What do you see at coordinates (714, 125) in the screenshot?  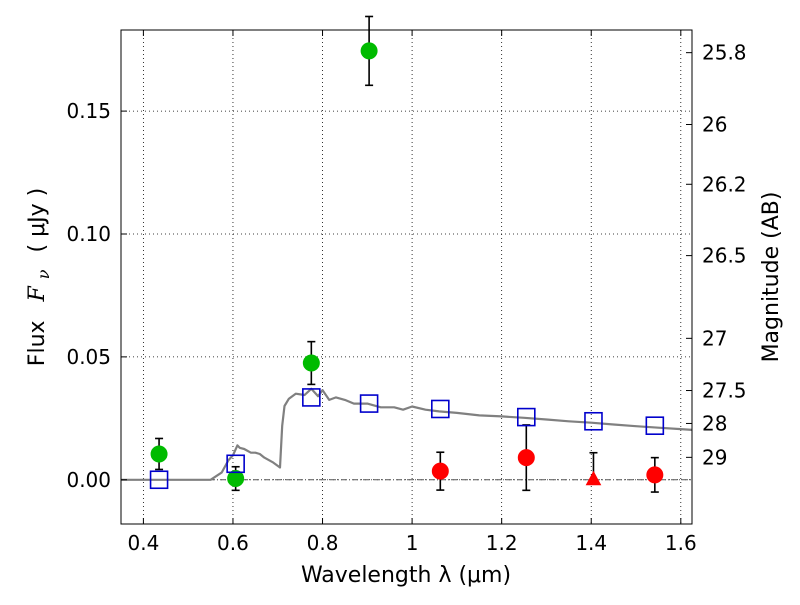 I see `magnitude-tick-label: 26` at bounding box center [714, 125].